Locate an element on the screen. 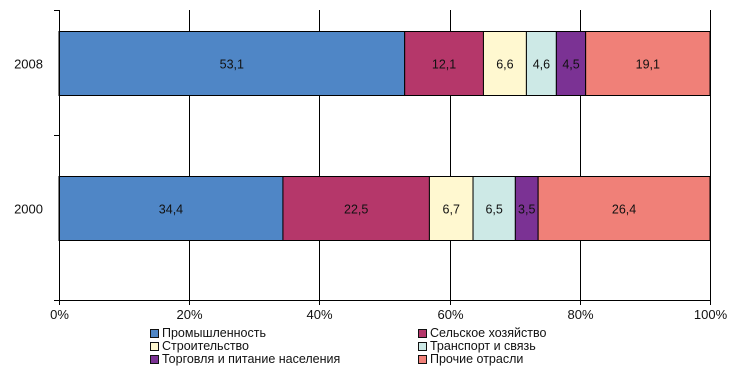 Image resolution: width=731 pixels, height=377 pixels. data-label: 6,5 is located at coordinates (493, 210).